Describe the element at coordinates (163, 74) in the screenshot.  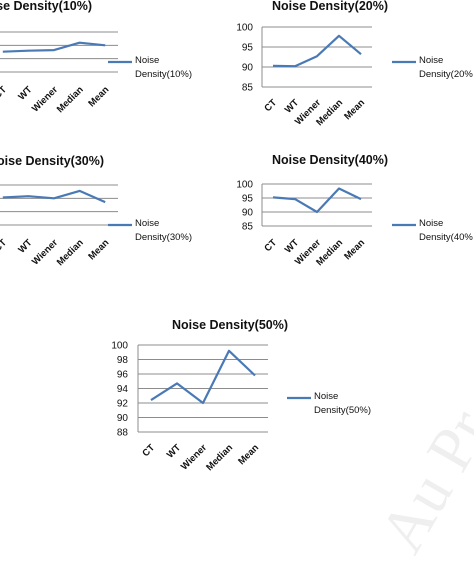
I see `legend-label-line2: Density(10%)` at that location.